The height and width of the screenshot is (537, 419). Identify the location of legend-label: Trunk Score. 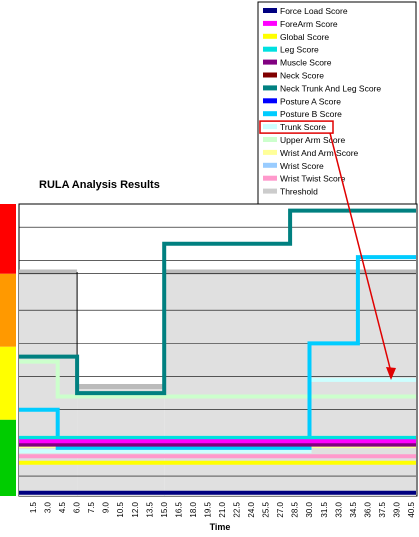
(303, 127).